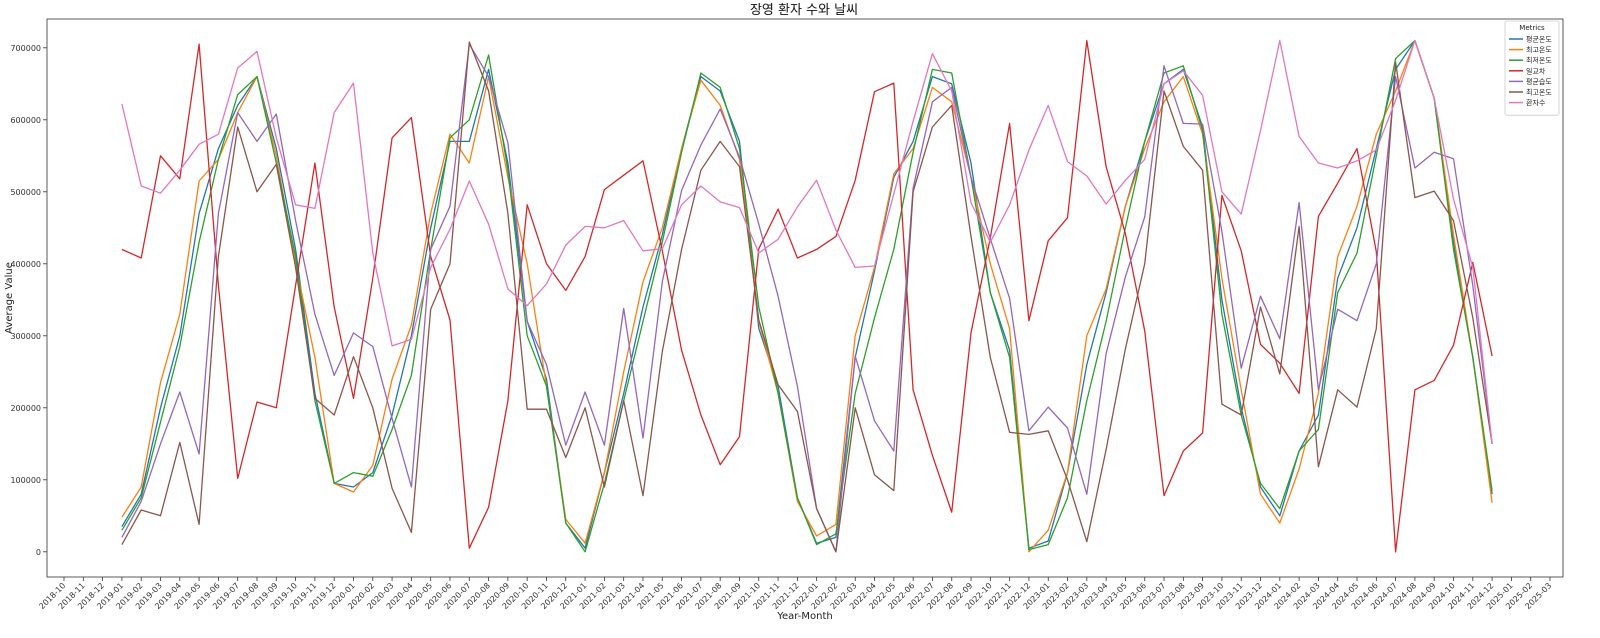 The height and width of the screenshot is (638, 1600). What do you see at coordinates (25, 264) in the screenshot?
I see `y-tick-label: 400000` at bounding box center [25, 264].